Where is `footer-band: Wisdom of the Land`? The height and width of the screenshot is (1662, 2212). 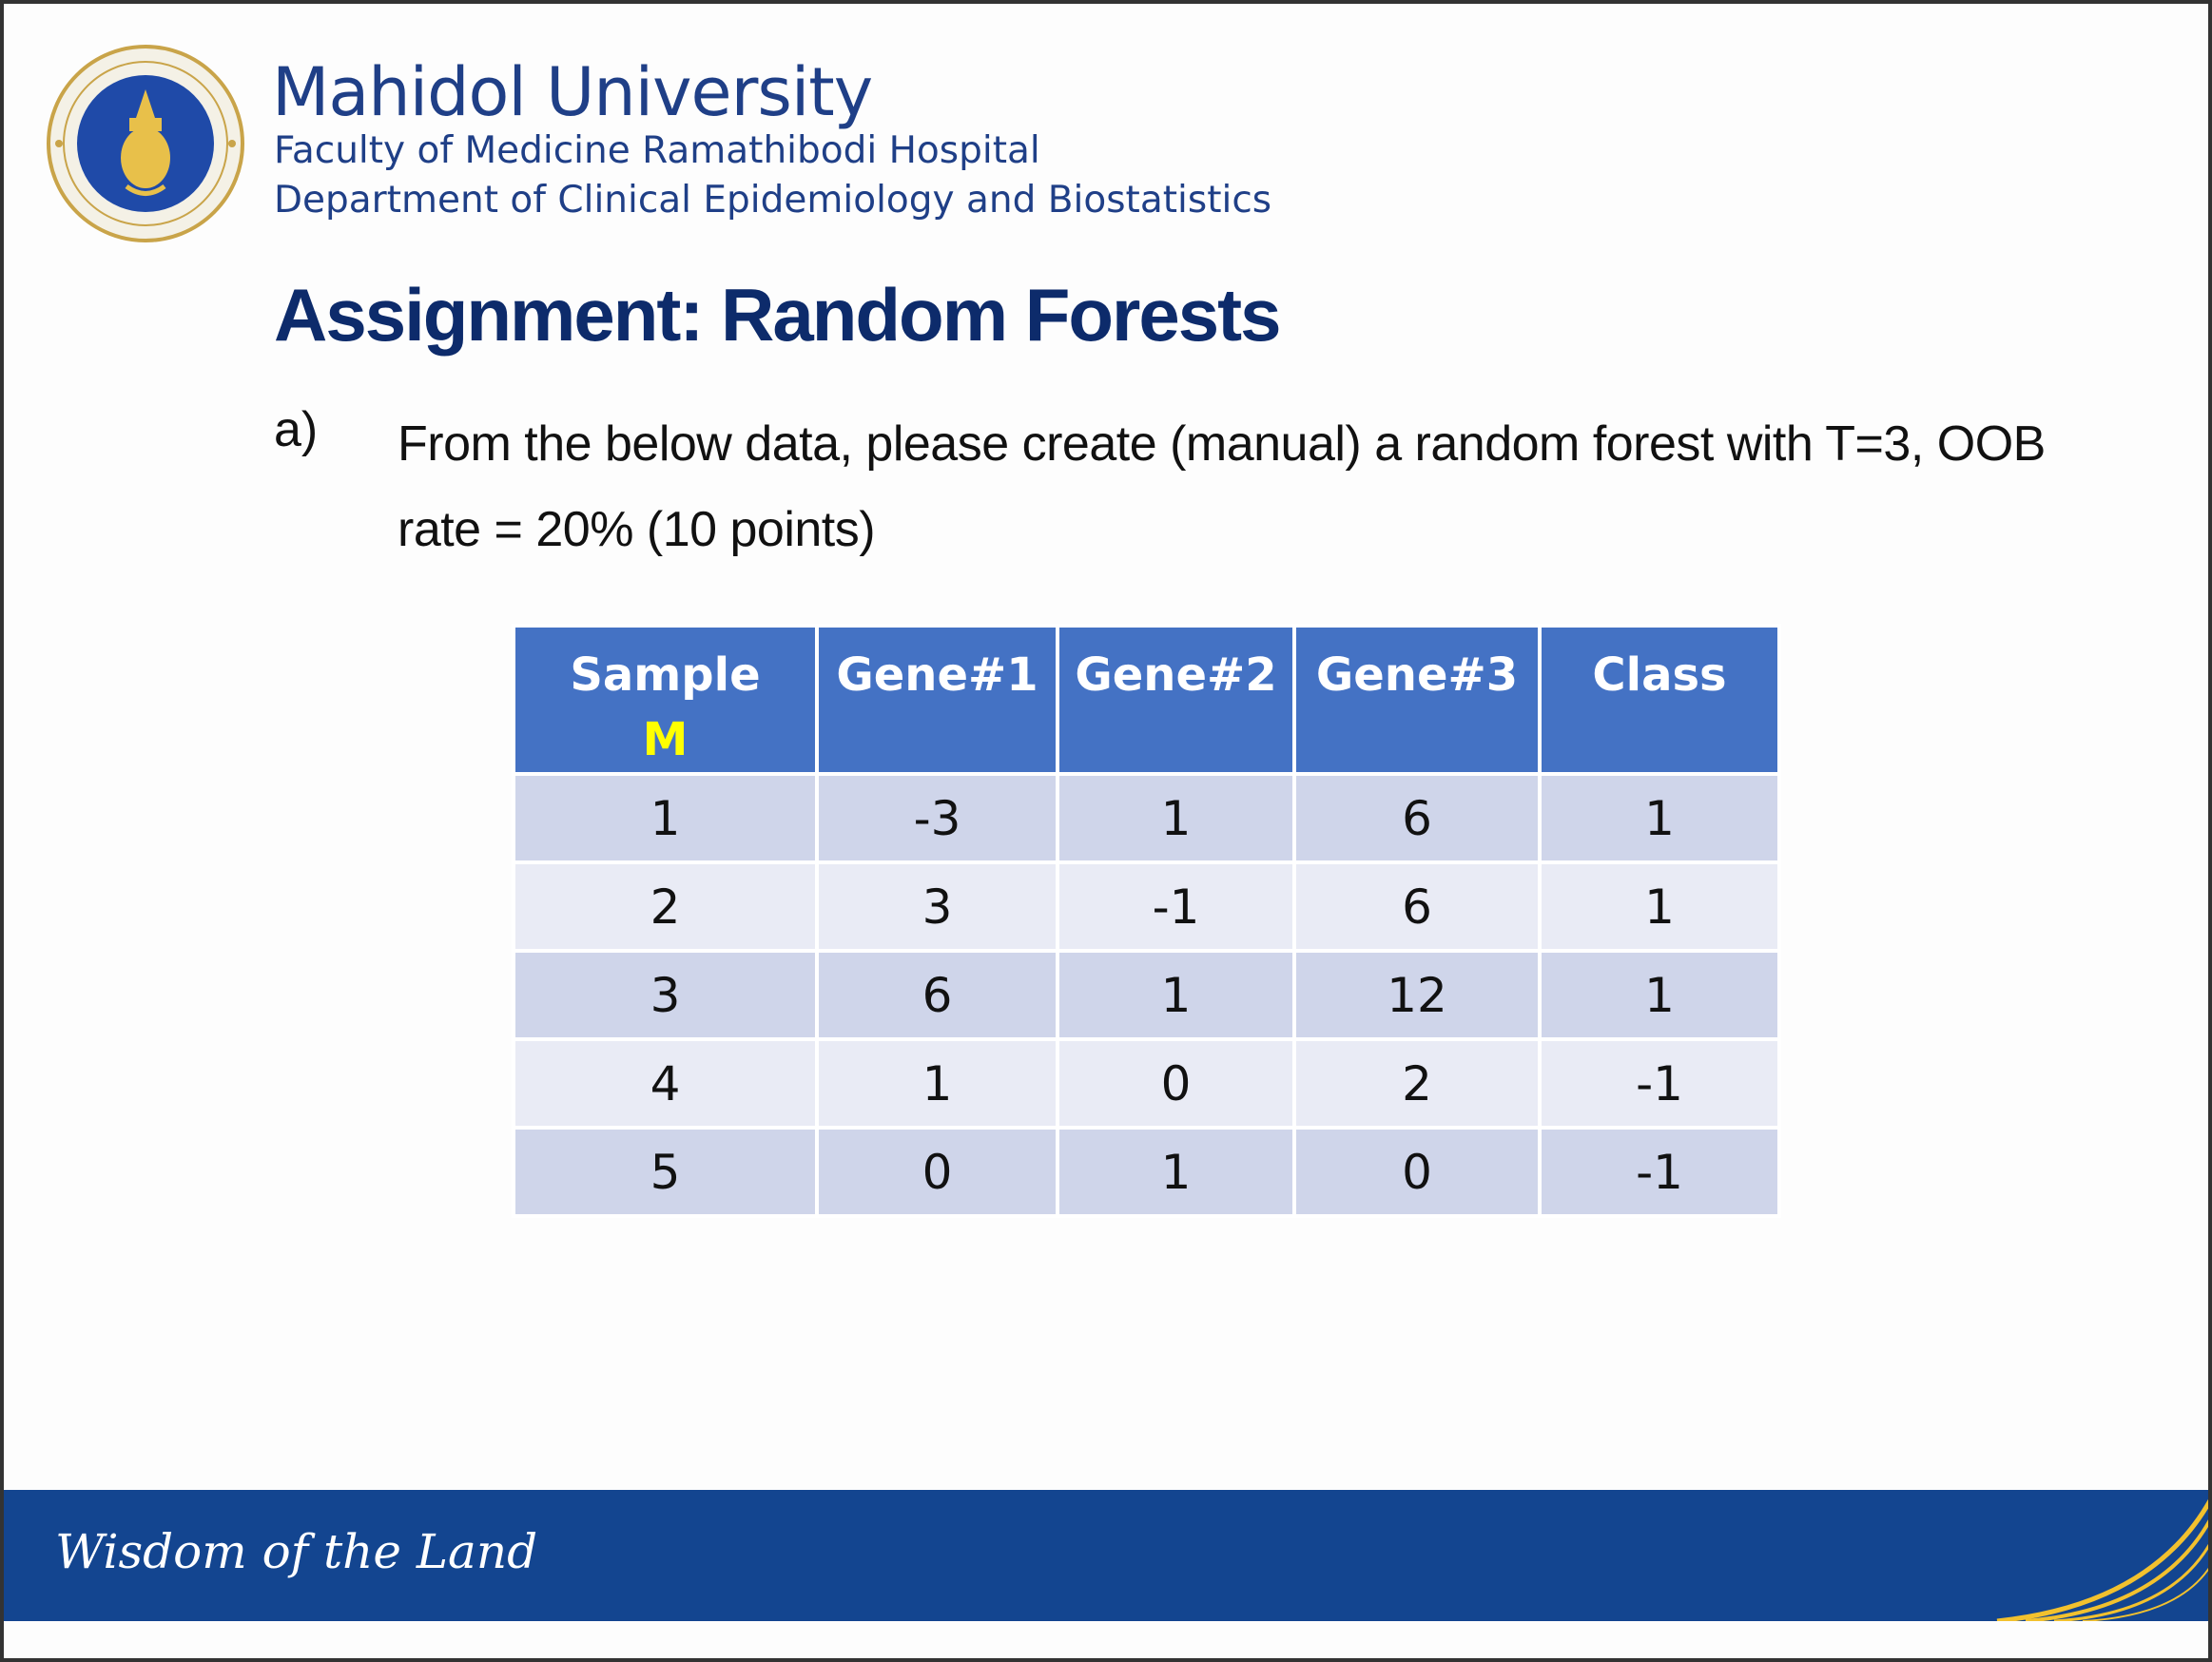
footer-band: Wisdom of the Land is located at coordinates (1106, 1555).